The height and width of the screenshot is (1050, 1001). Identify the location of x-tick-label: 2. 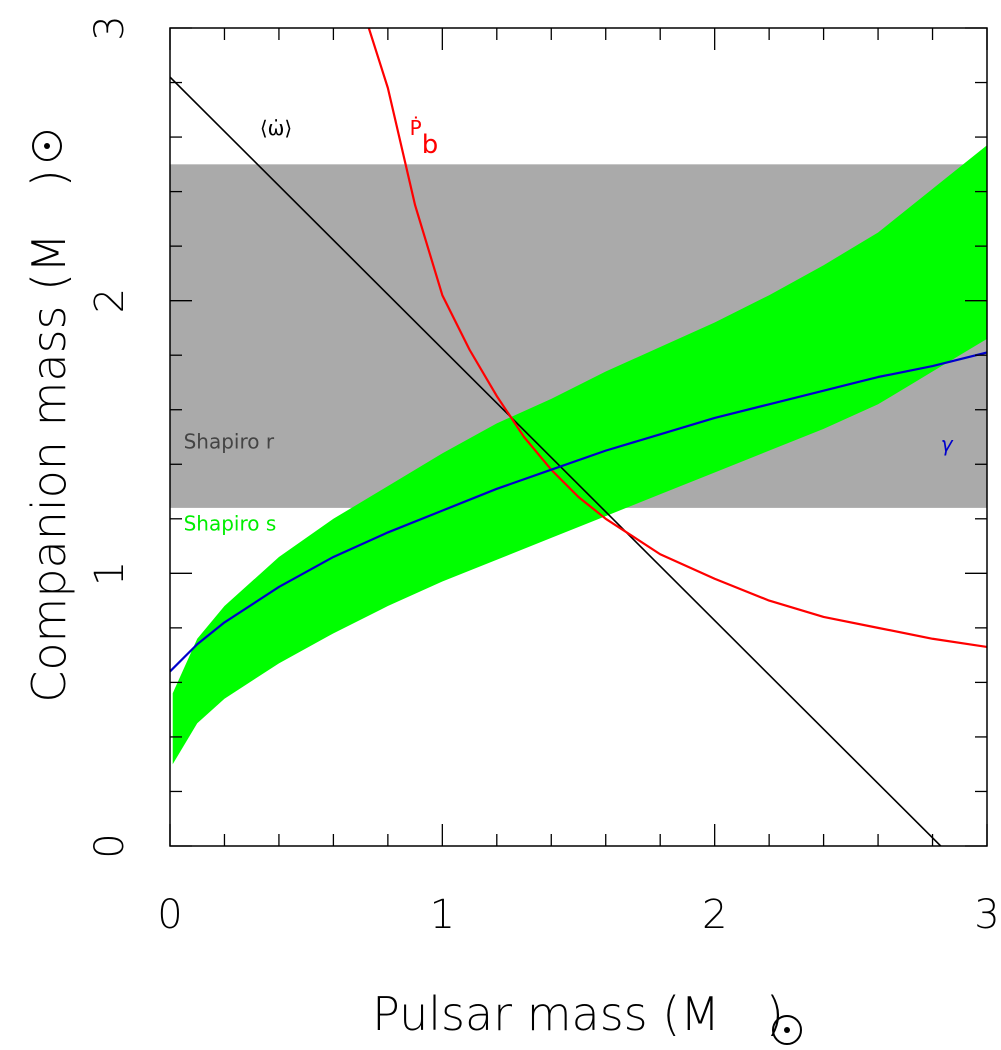
(714, 915).